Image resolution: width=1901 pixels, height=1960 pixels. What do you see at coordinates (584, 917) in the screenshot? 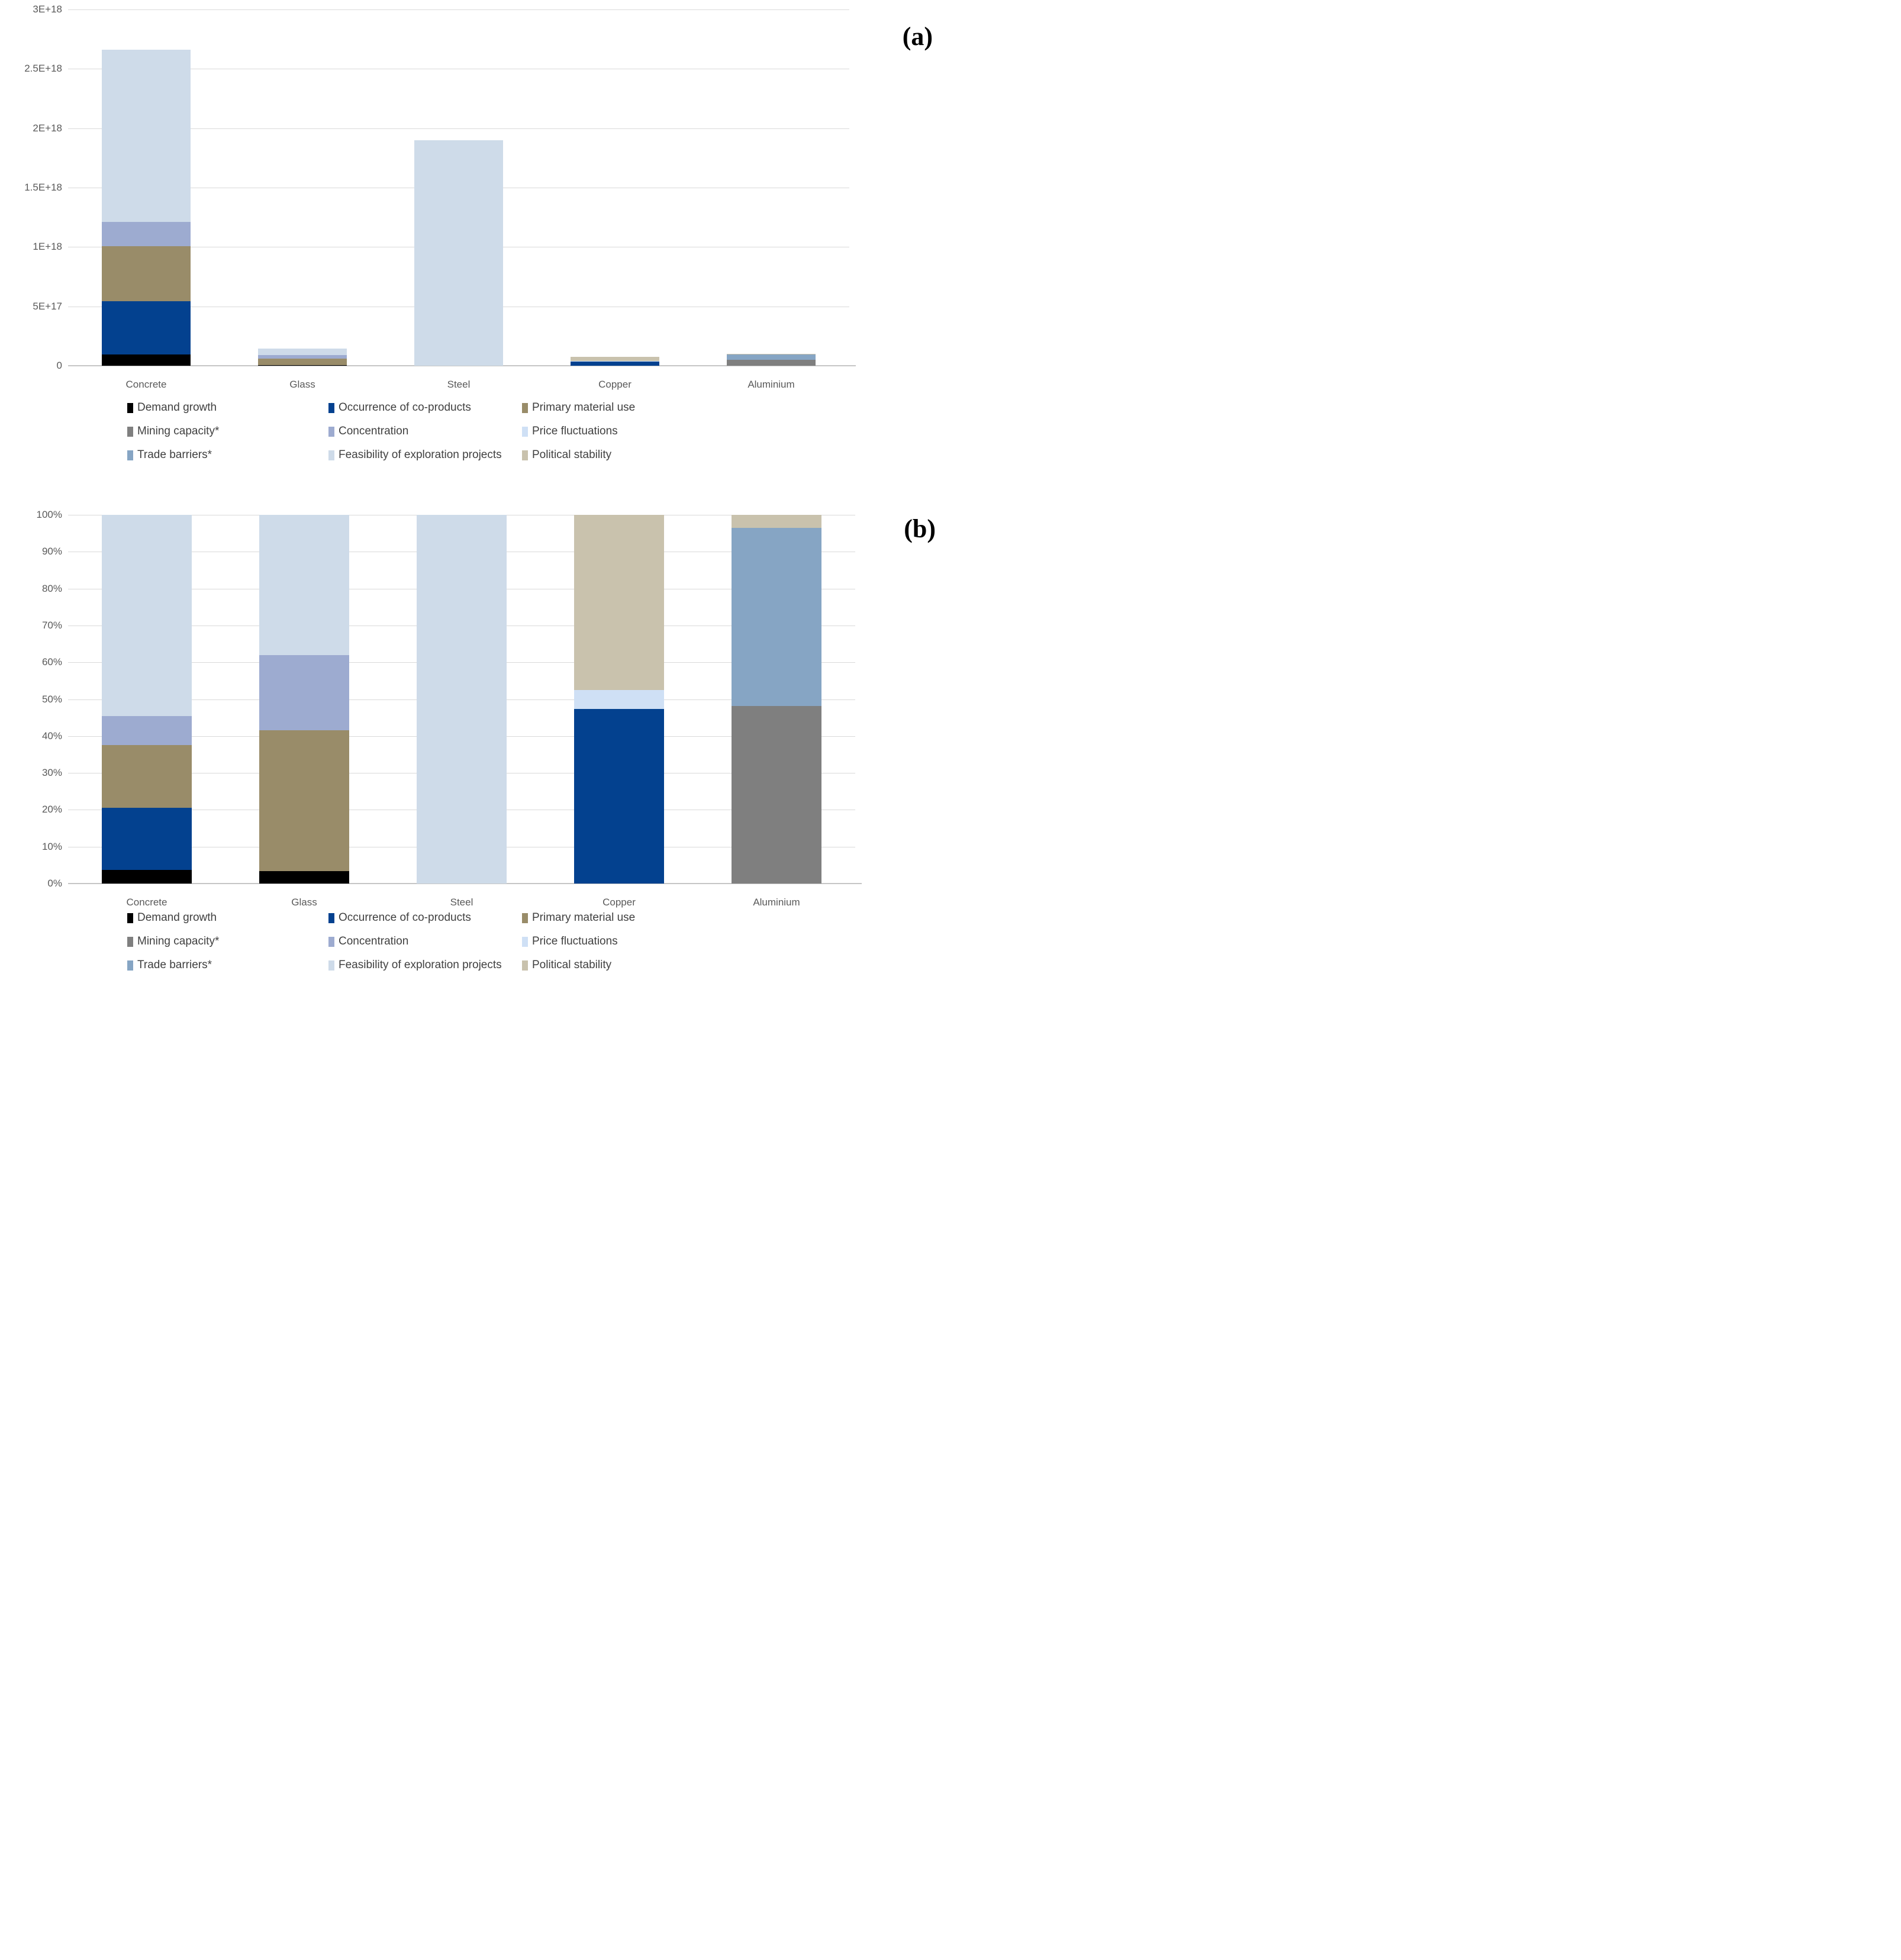
I see `legend-label: Primary material use` at bounding box center [584, 917].